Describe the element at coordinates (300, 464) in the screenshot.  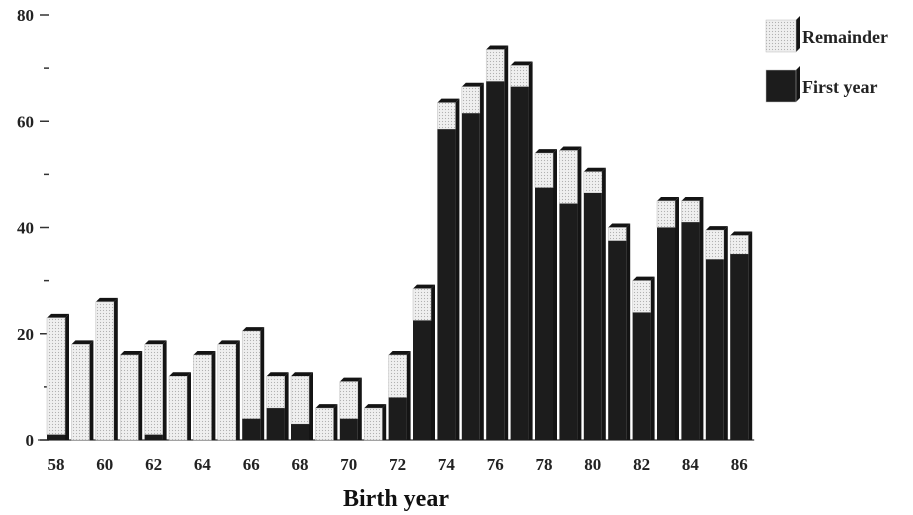
I see `x-tick-label-68: 68` at that location.